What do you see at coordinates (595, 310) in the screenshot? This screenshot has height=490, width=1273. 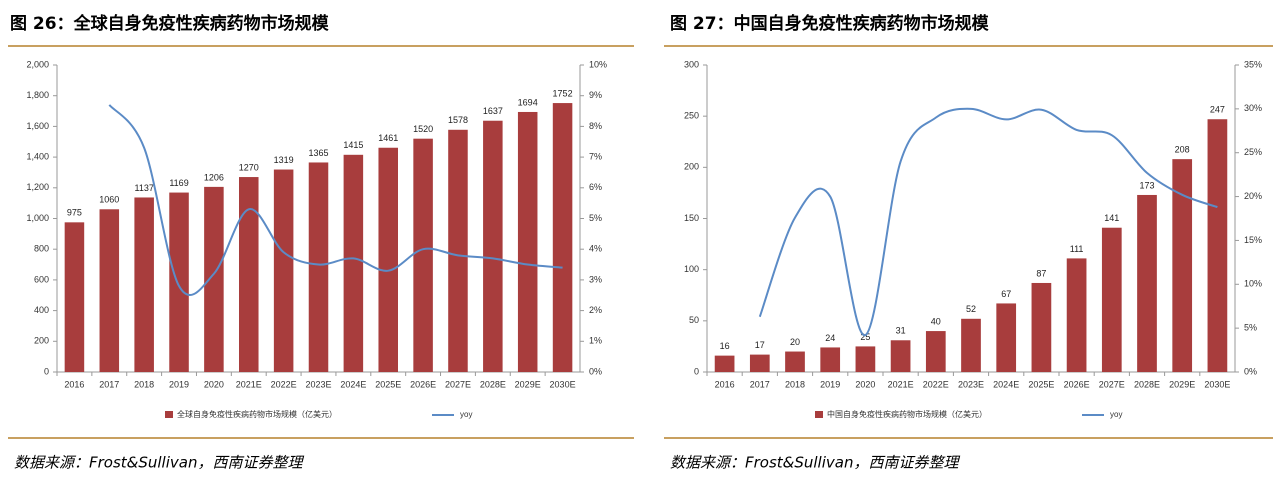 I see `y2-tick-label: 2%` at bounding box center [595, 310].